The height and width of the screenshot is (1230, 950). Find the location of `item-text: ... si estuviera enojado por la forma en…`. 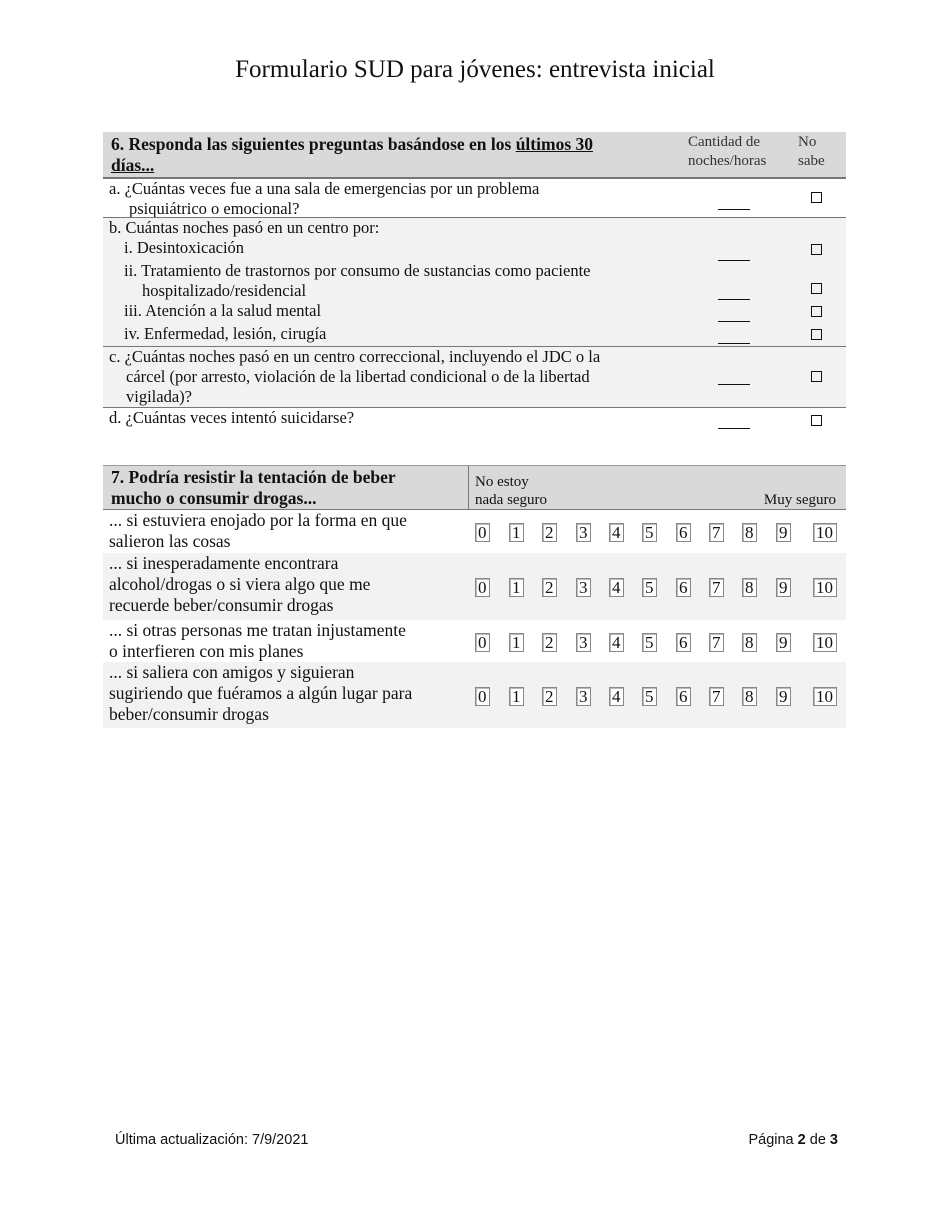

item-text: ... si estuviera enojado por la forma en… is located at coordinates (258, 520).